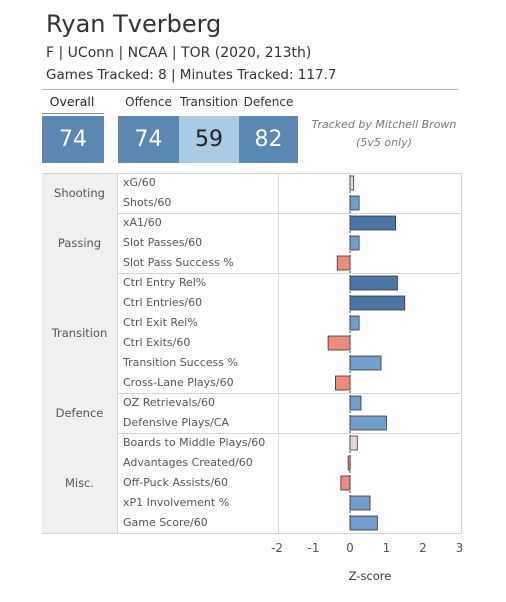 The width and height of the screenshot is (506, 602). Describe the element at coordinates (252, 173) in the screenshot. I see `table-top-border` at that location.